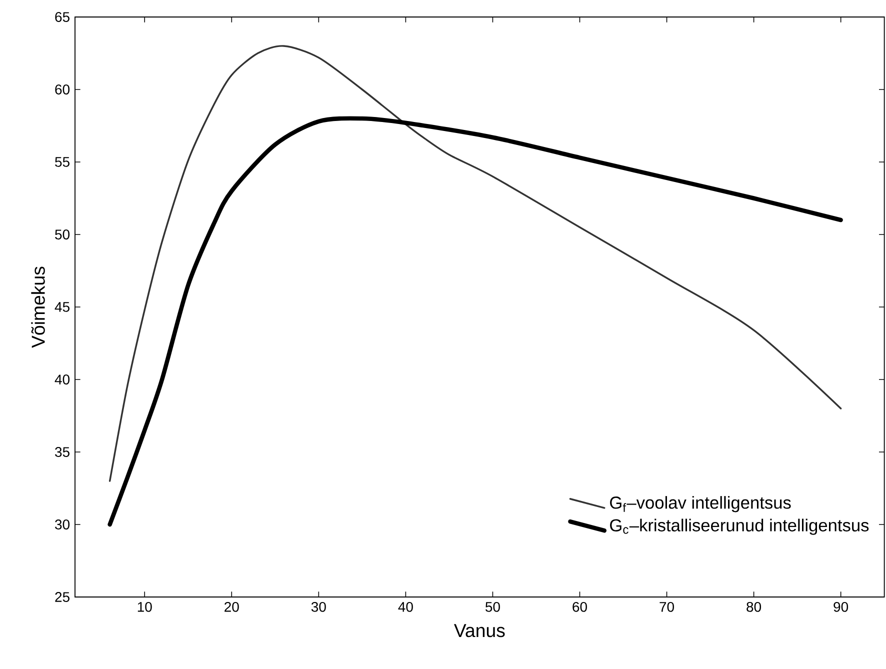 This screenshot has height=669, width=886. Describe the element at coordinates (62, 597) in the screenshot. I see `y-tick-label: 25` at that location.